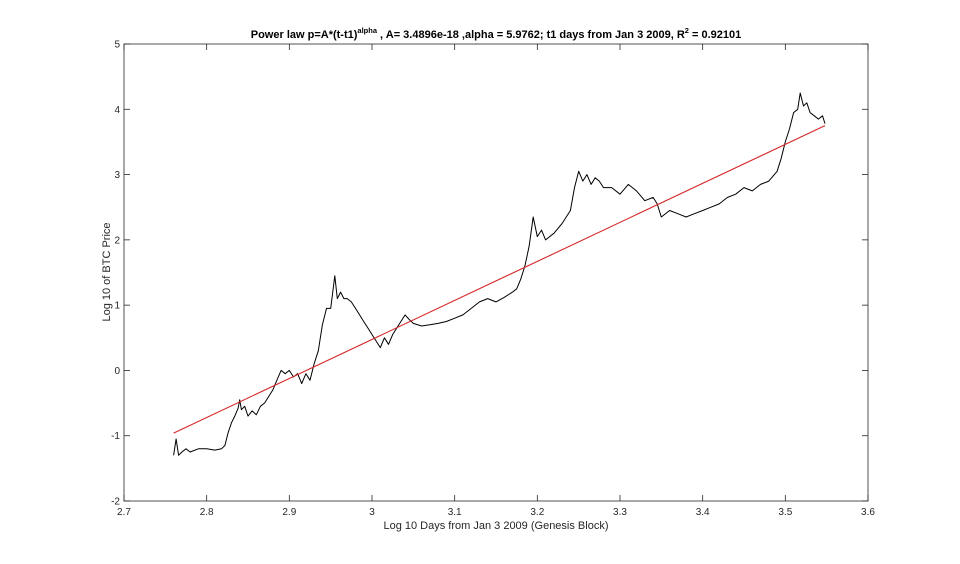 The height and width of the screenshot is (564, 960). What do you see at coordinates (868, 512) in the screenshot?
I see `x-tick-label: 3.6` at bounding box center [868, 512].